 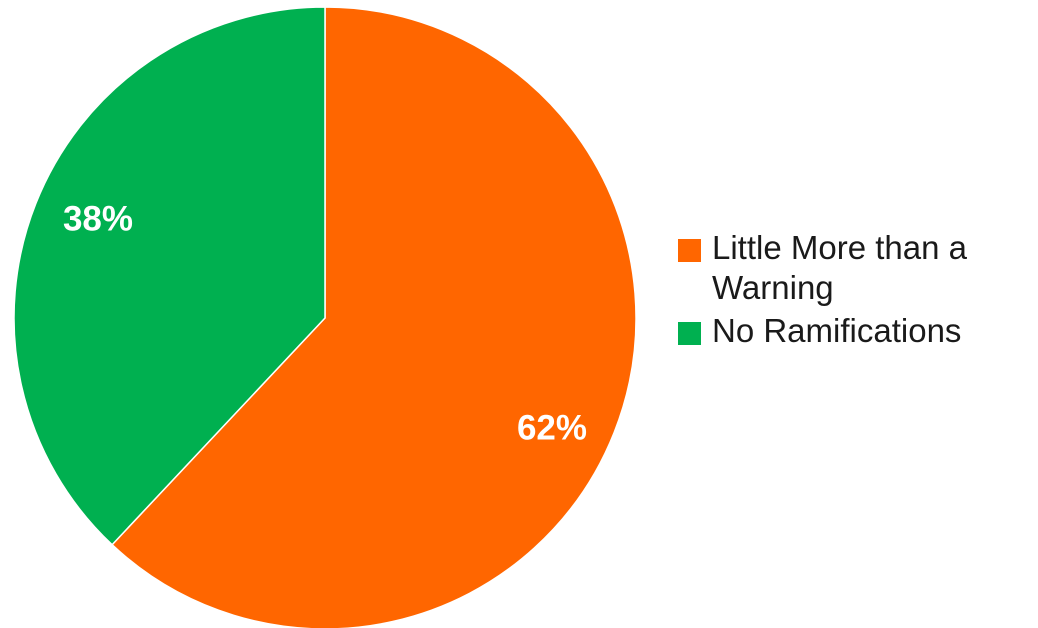 I want to click on legend-label: No Ramifications, so click(x=837, y=330).